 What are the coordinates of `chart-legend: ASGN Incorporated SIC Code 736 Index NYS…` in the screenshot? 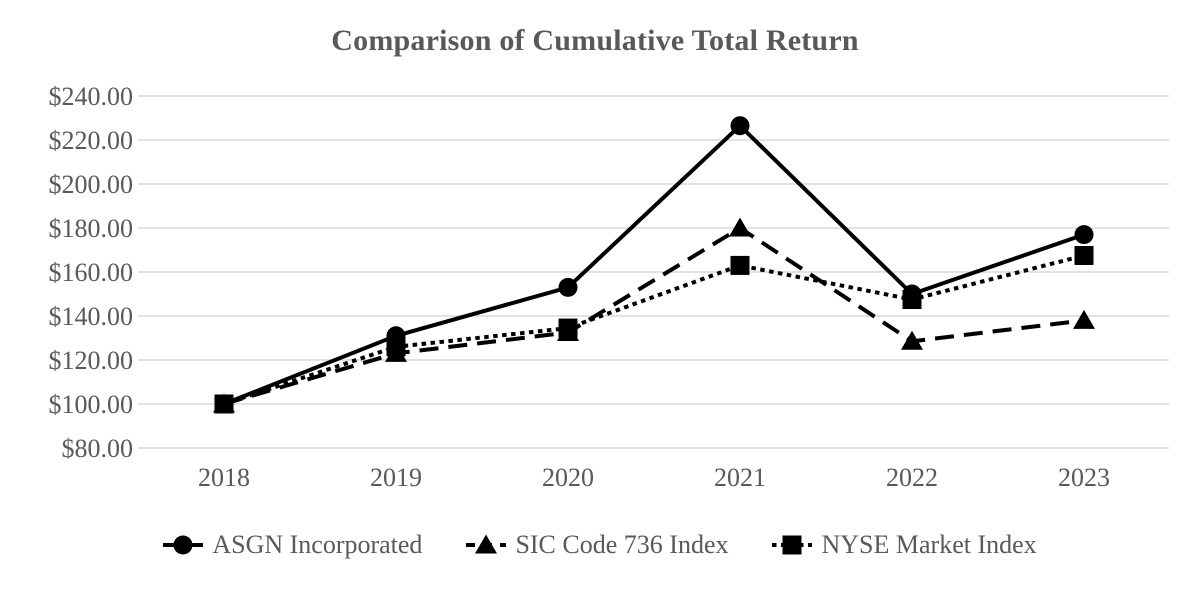 It's located at (600, 545).